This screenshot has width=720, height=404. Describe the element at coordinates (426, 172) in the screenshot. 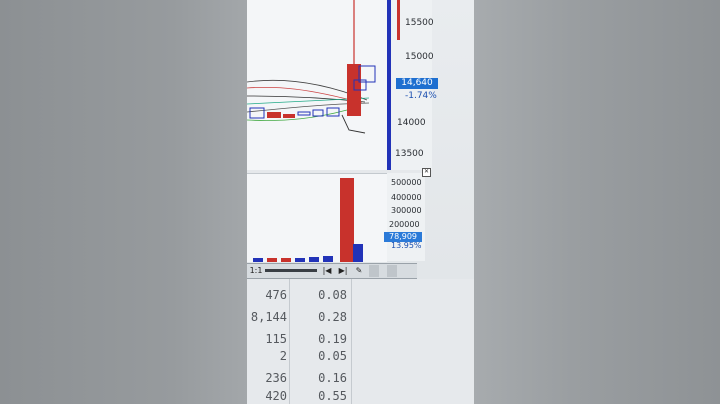

I see `close-panel-button: ✕` at that location.